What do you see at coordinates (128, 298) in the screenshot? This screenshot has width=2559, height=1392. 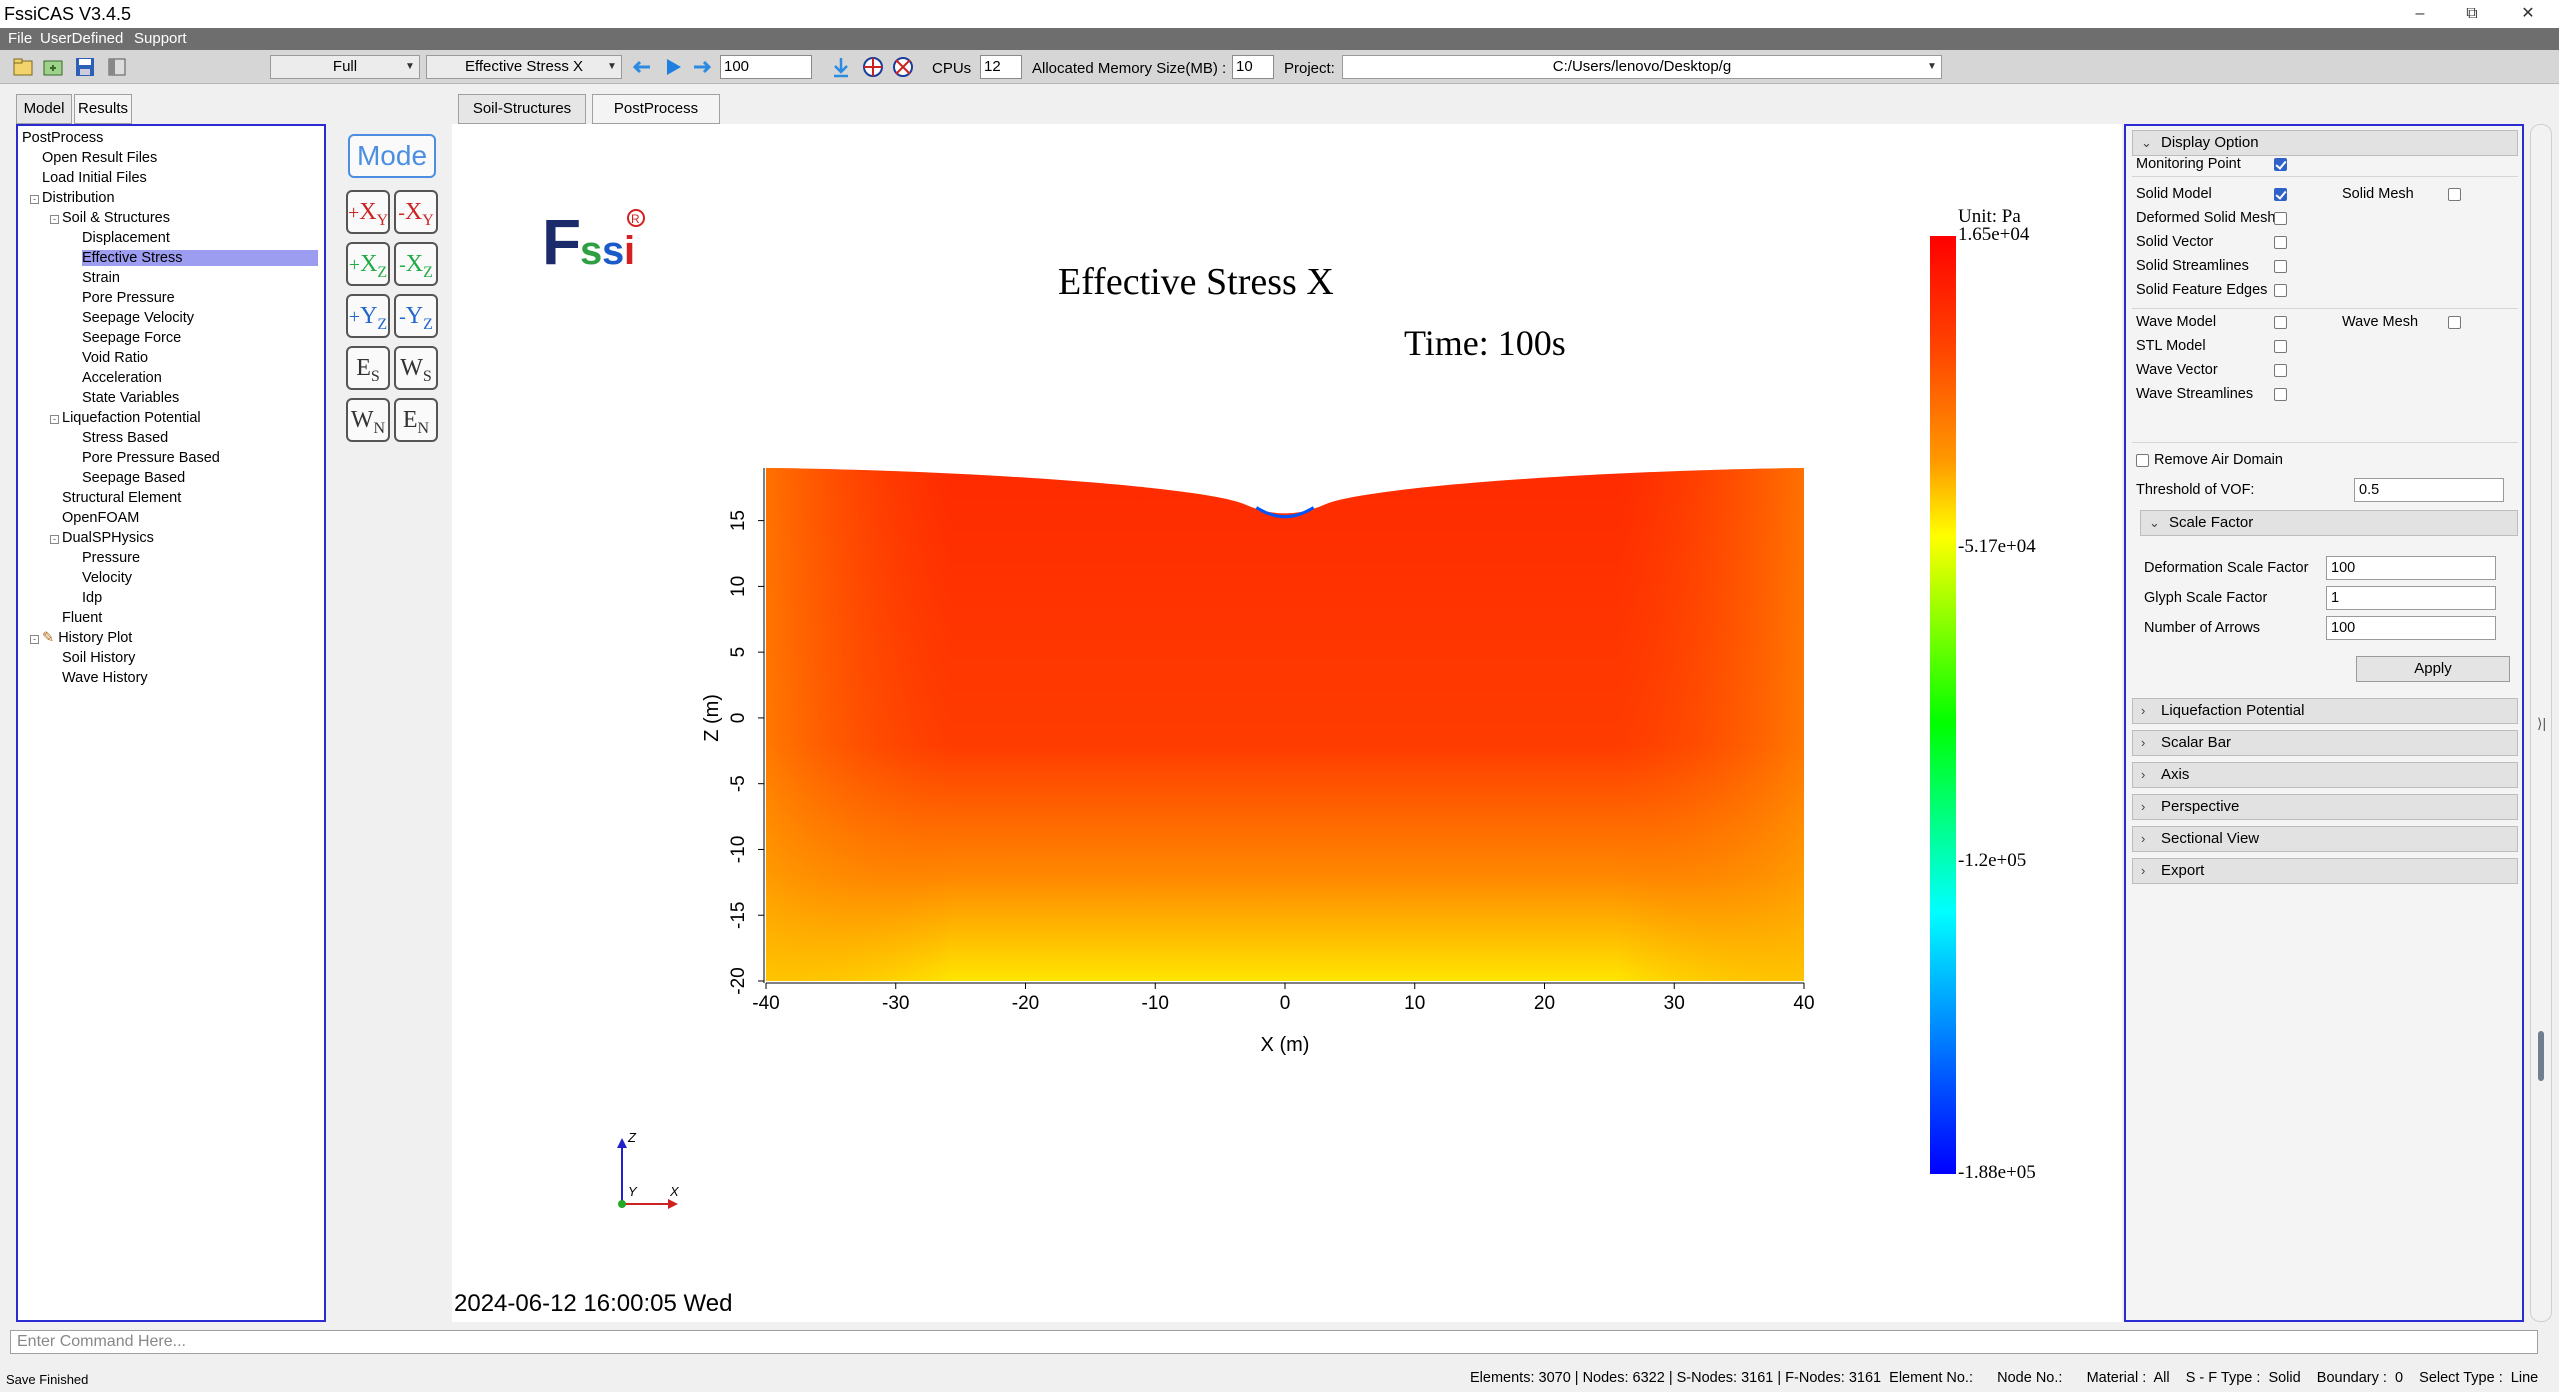 I see `tree-item: Pore Pressure` at bounding box center [128, 298].